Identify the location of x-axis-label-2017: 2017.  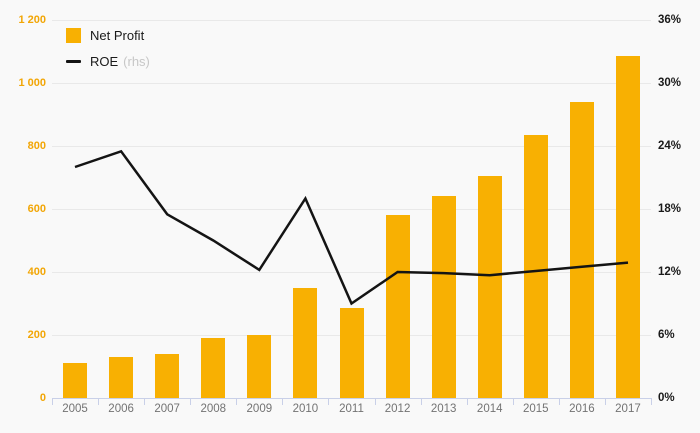
(628, 409).